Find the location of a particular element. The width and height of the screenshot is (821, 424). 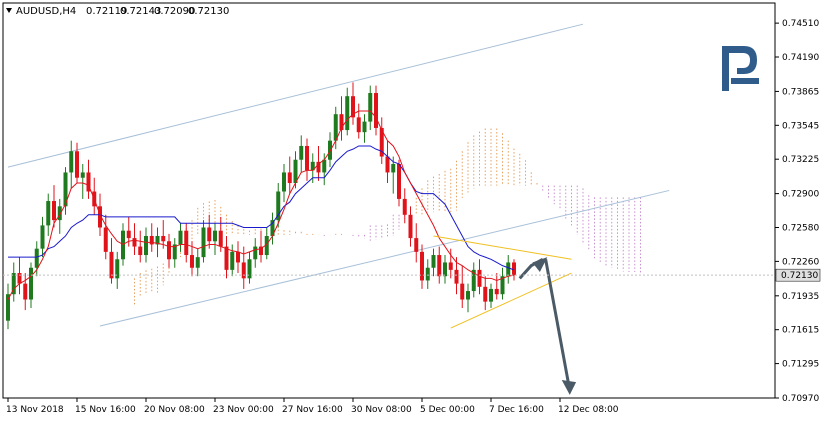

y-tick-label: 0.70970 is located at coordinates (800, 399).